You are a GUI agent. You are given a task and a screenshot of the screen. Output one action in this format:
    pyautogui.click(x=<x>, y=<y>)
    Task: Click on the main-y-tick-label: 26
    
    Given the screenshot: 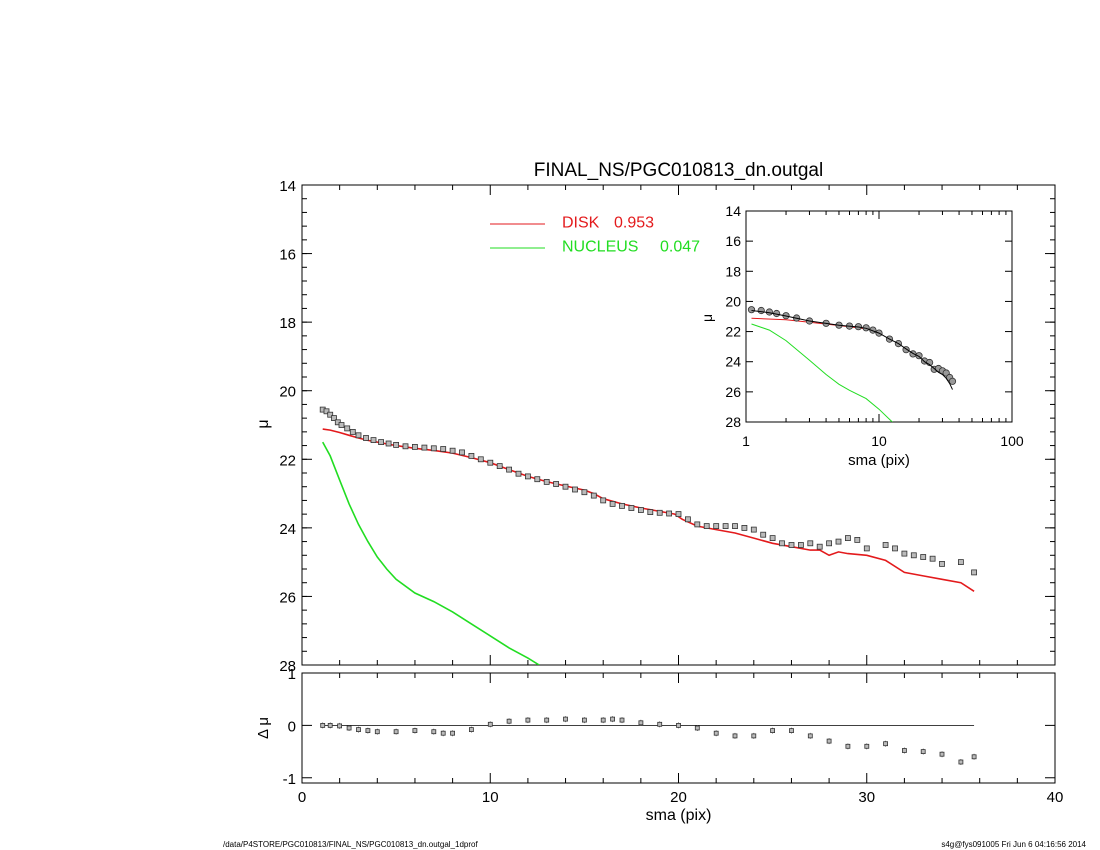 What is the action you would take?
    pyautogui.click(x=287, y=597)
    